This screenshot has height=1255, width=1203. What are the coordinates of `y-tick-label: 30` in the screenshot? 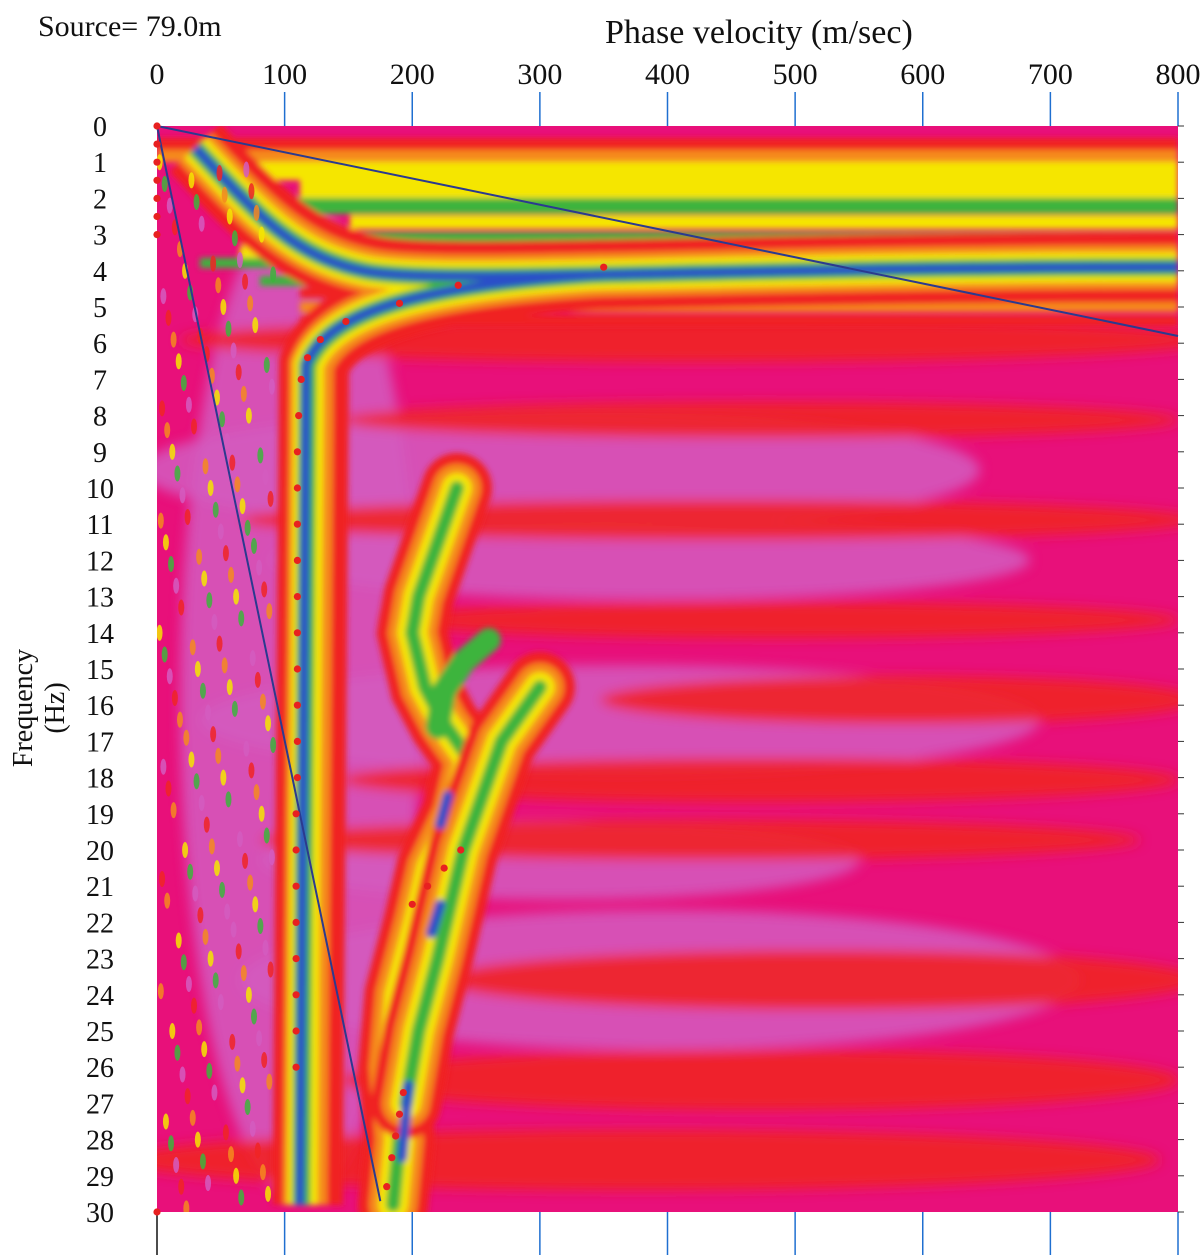 It's located at (100, 1213).